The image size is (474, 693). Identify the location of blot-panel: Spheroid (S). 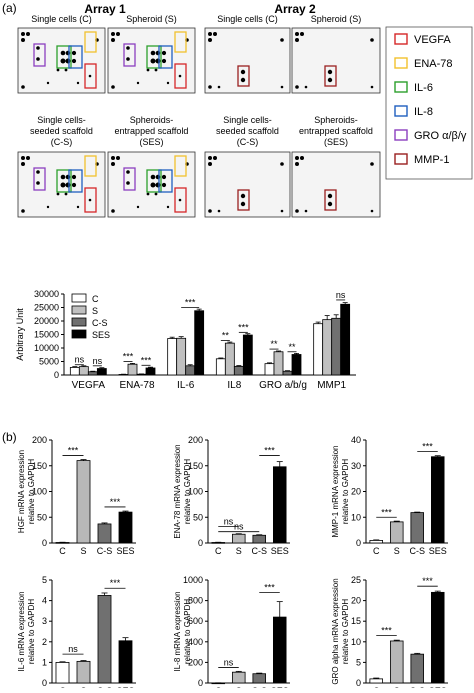
(151, 54).